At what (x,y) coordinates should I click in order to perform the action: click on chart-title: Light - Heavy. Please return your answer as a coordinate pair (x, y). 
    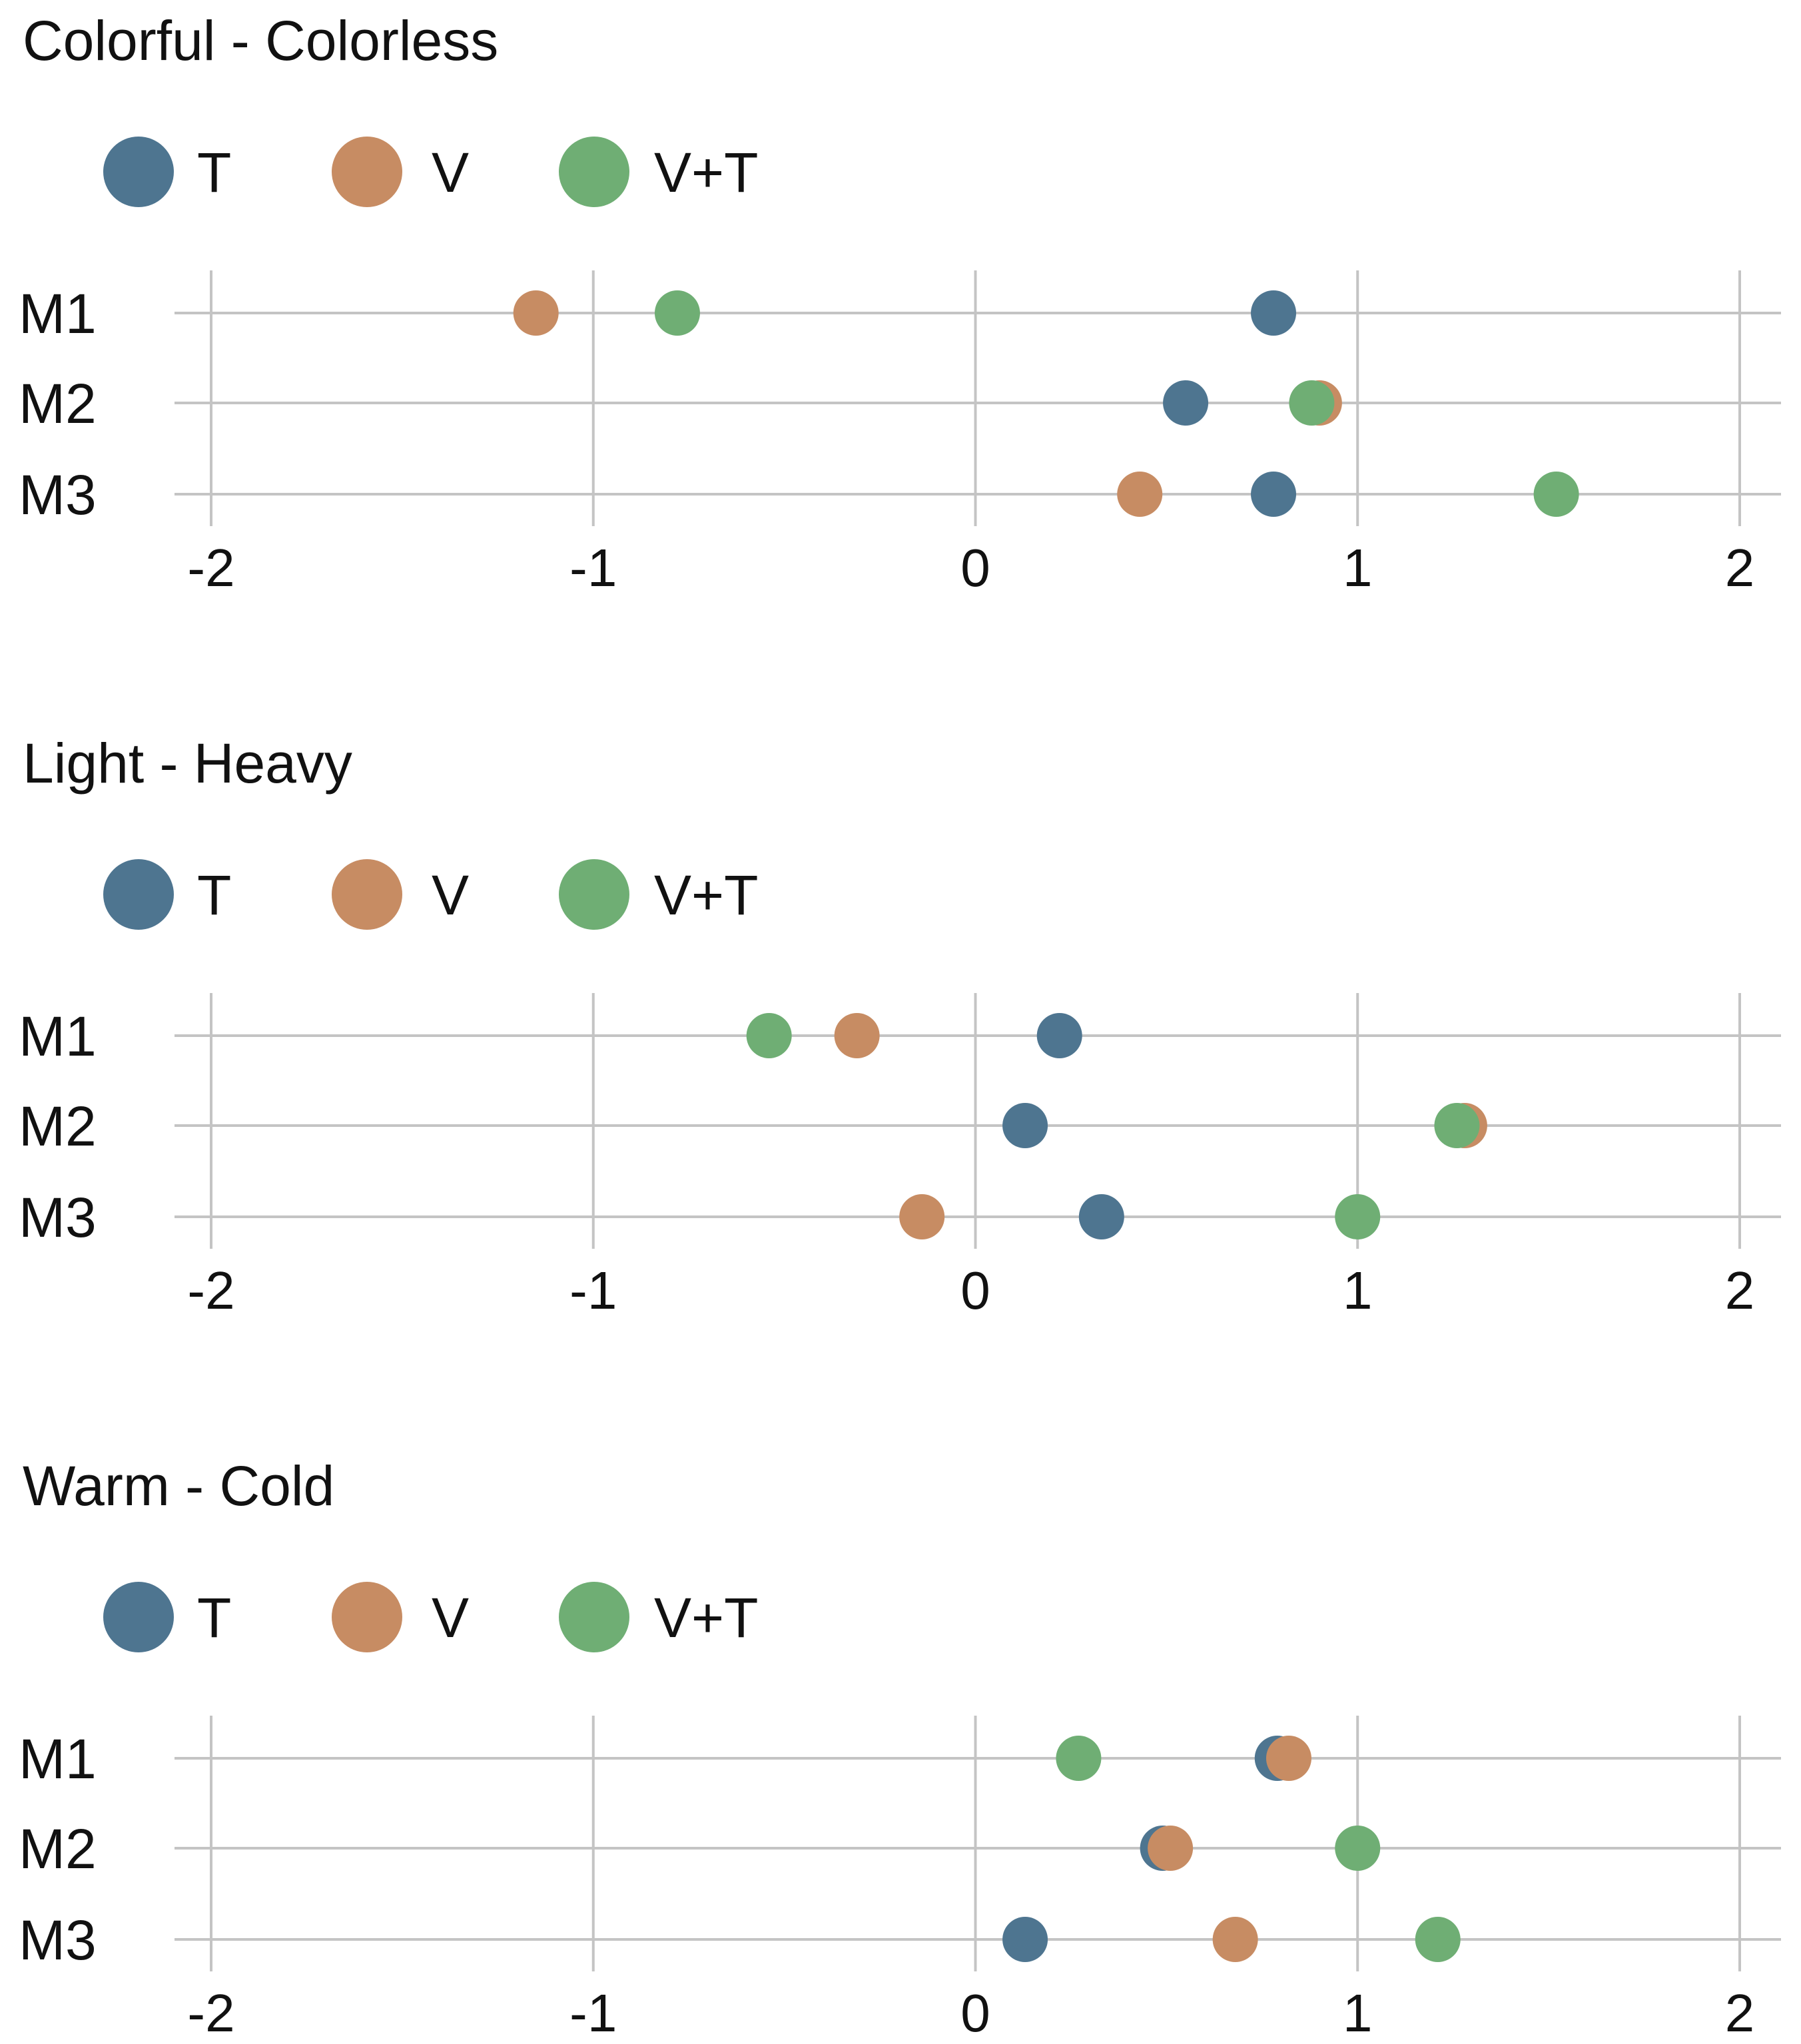
    Looking at the image, I should click on (187, 764).